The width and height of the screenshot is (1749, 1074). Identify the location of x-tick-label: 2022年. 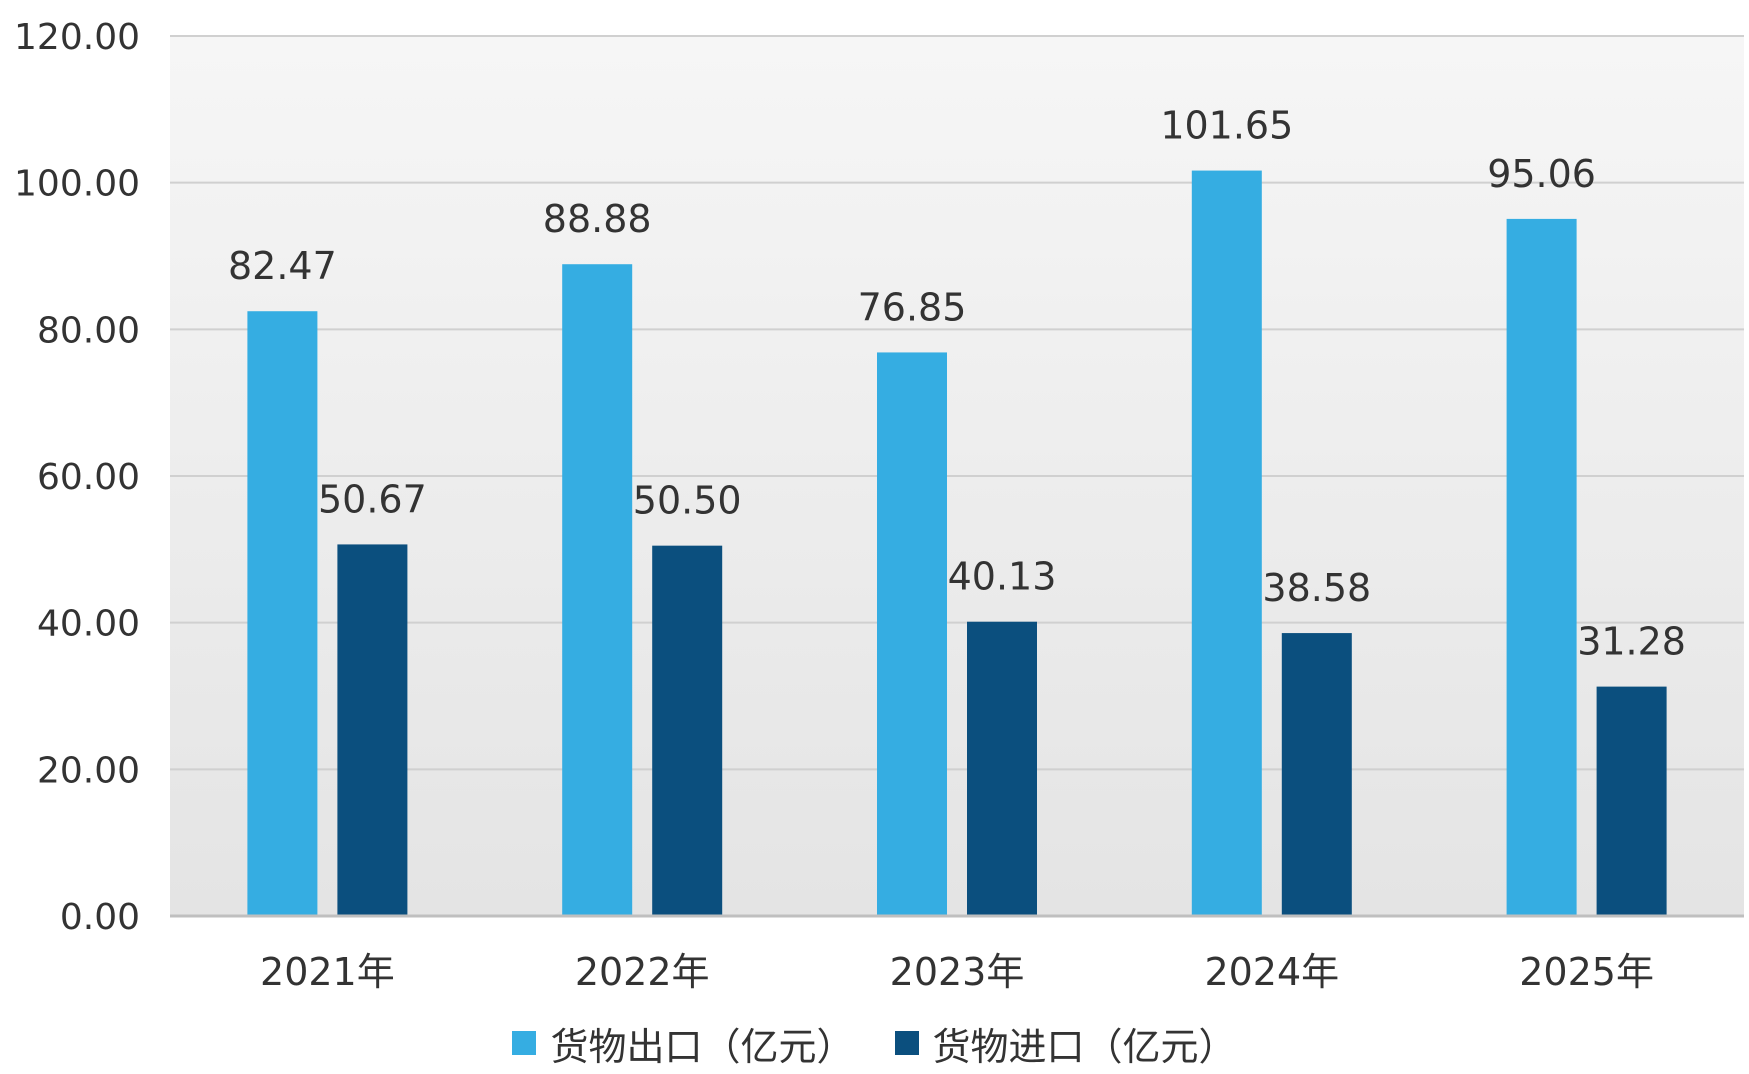
(642, 972).